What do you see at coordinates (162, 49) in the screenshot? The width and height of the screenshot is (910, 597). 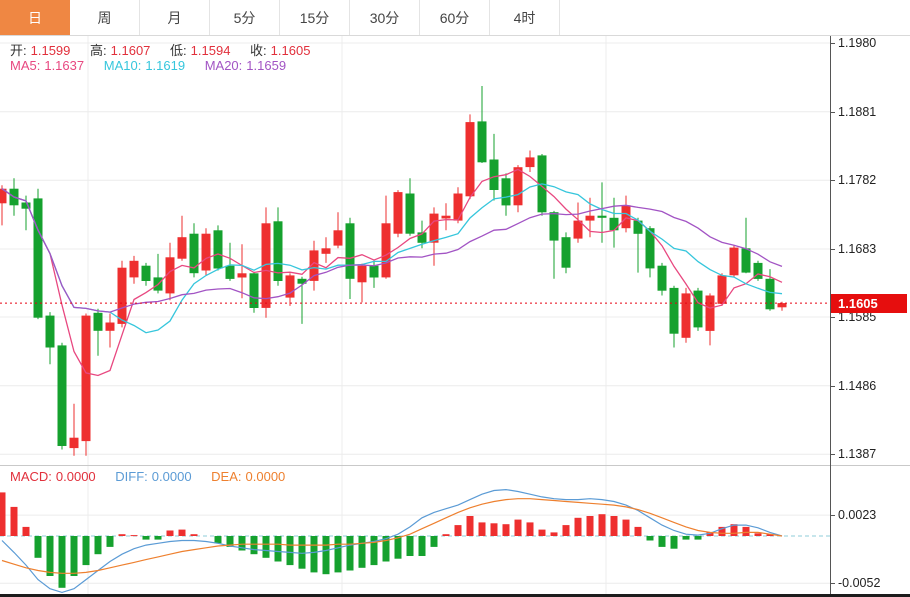 I see `ohlc-legend: 开: 1.1599 高: 1.1607 低: 1.1594 收: 1.1605` at bounding box center [162, 49].